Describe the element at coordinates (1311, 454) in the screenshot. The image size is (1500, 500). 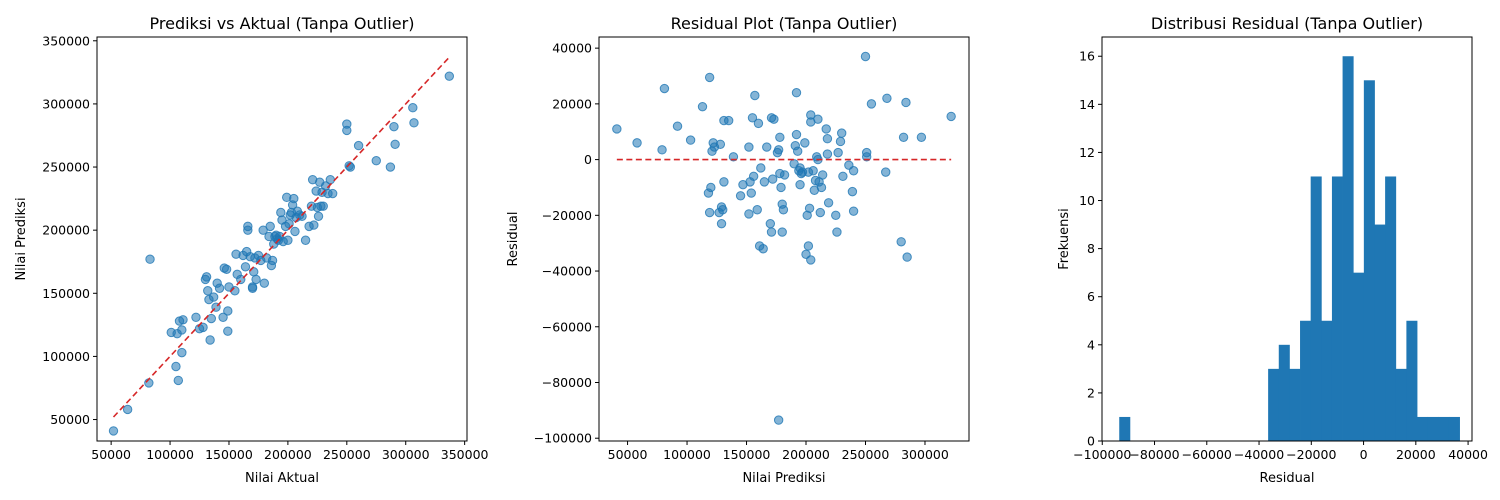
I see `x-tick-label: −20000` at that location.